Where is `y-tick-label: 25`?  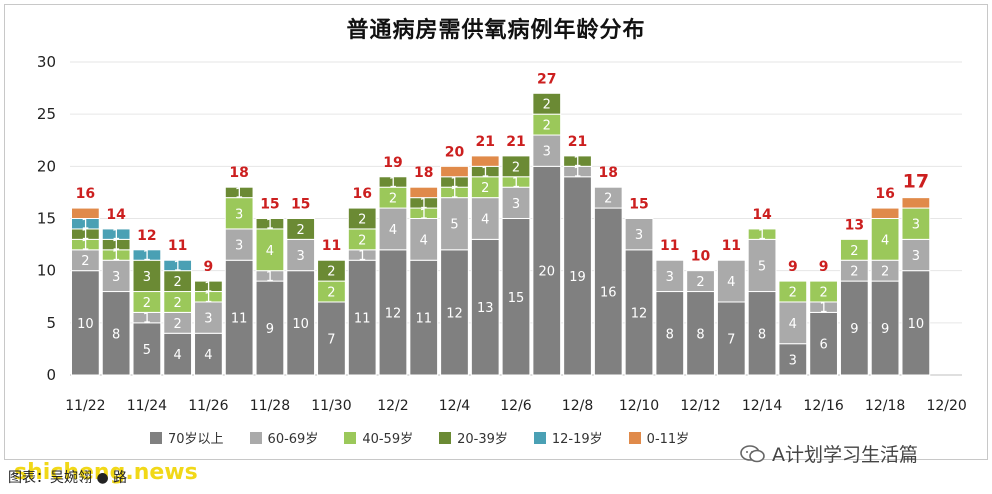 y-tick-label: 25 is located at coordinates (46, 114).